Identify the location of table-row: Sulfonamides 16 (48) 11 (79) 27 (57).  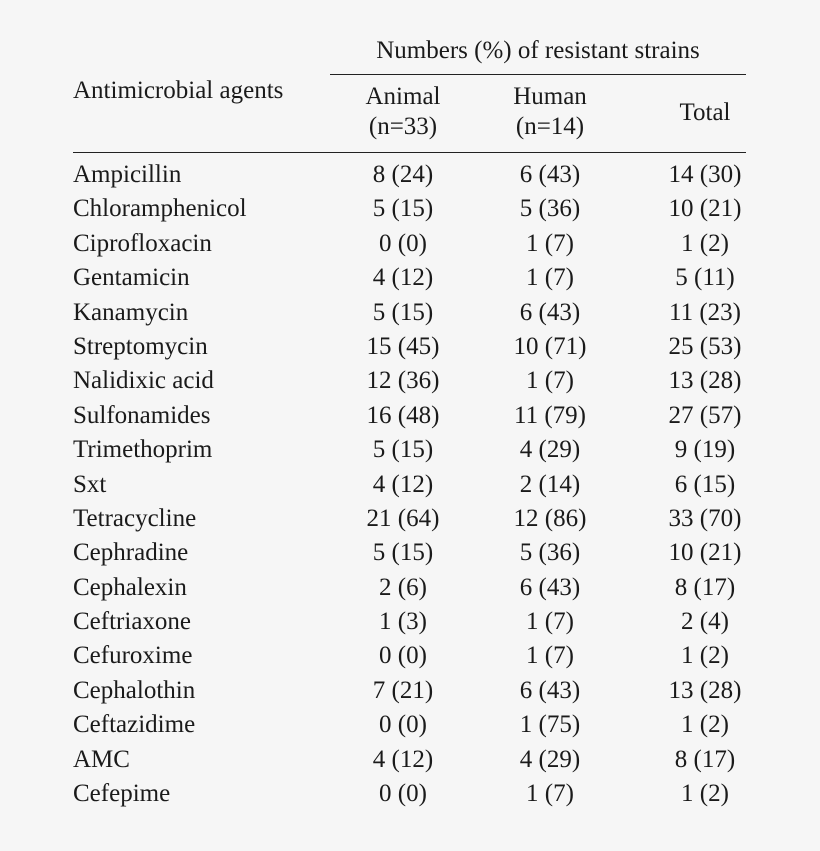
(410, 416).